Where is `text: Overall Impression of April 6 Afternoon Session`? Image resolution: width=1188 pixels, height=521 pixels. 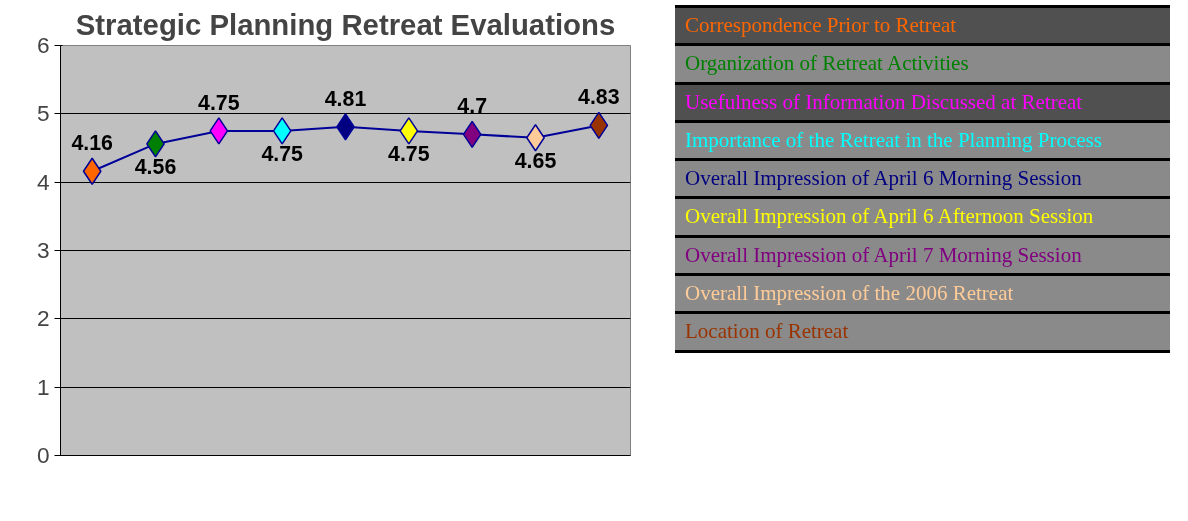
text: Overall Impression of April 6 Afternoon Session is located at coordinates (922, 218).